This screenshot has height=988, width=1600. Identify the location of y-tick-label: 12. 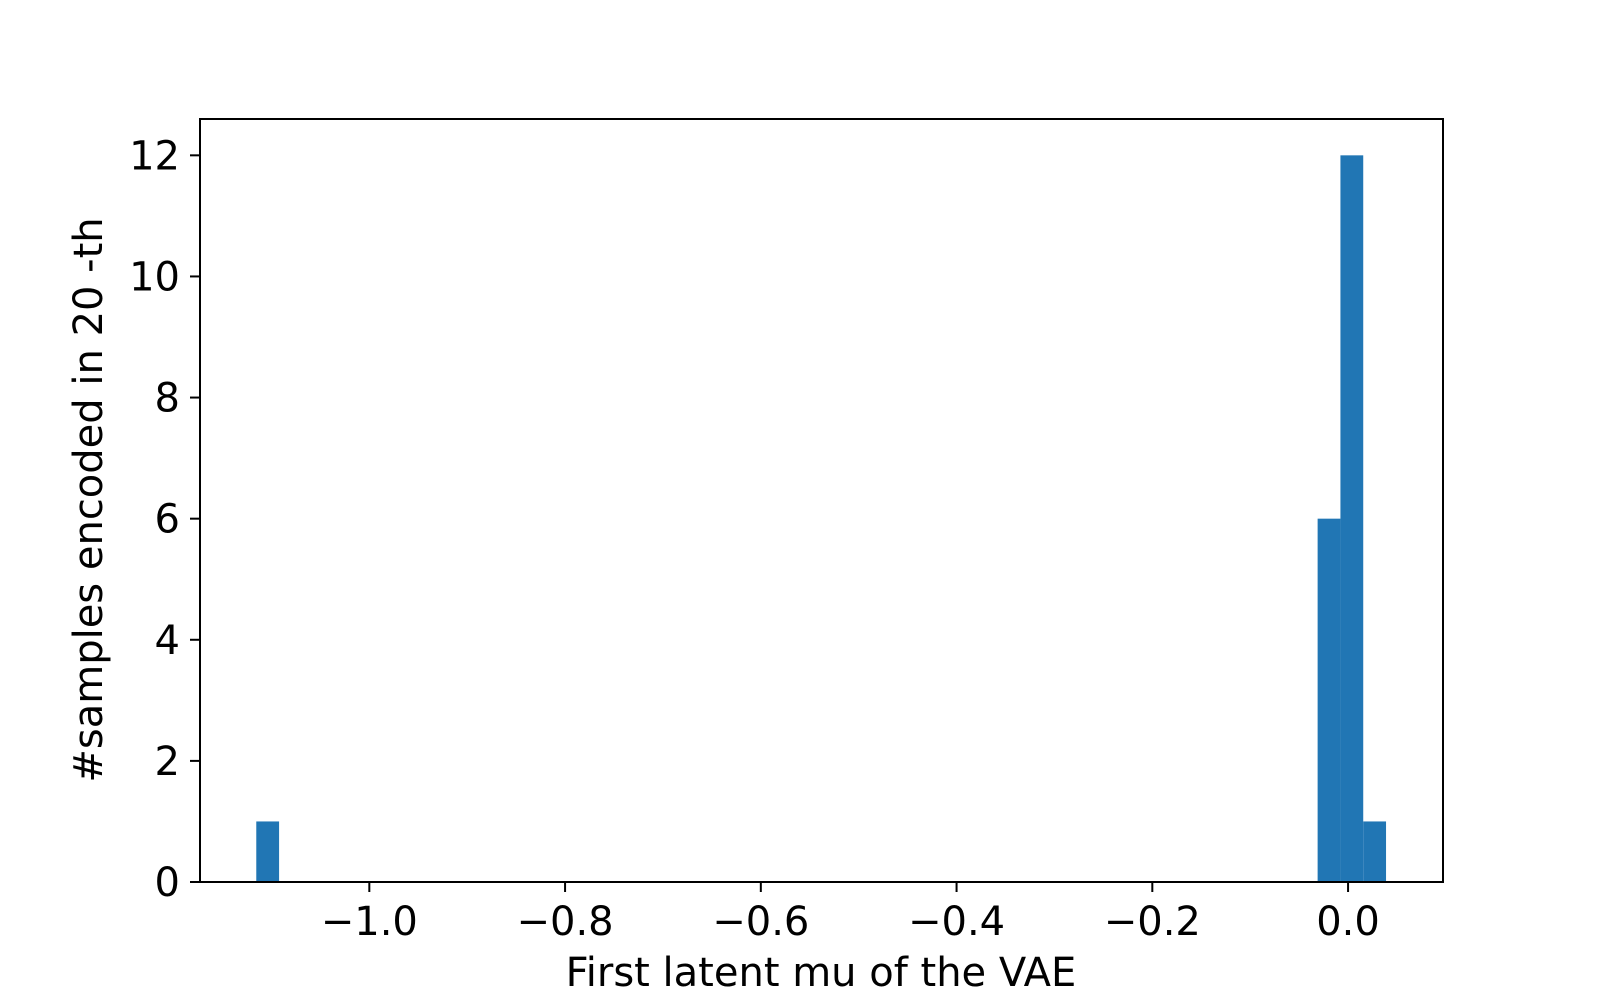
(154, 156).